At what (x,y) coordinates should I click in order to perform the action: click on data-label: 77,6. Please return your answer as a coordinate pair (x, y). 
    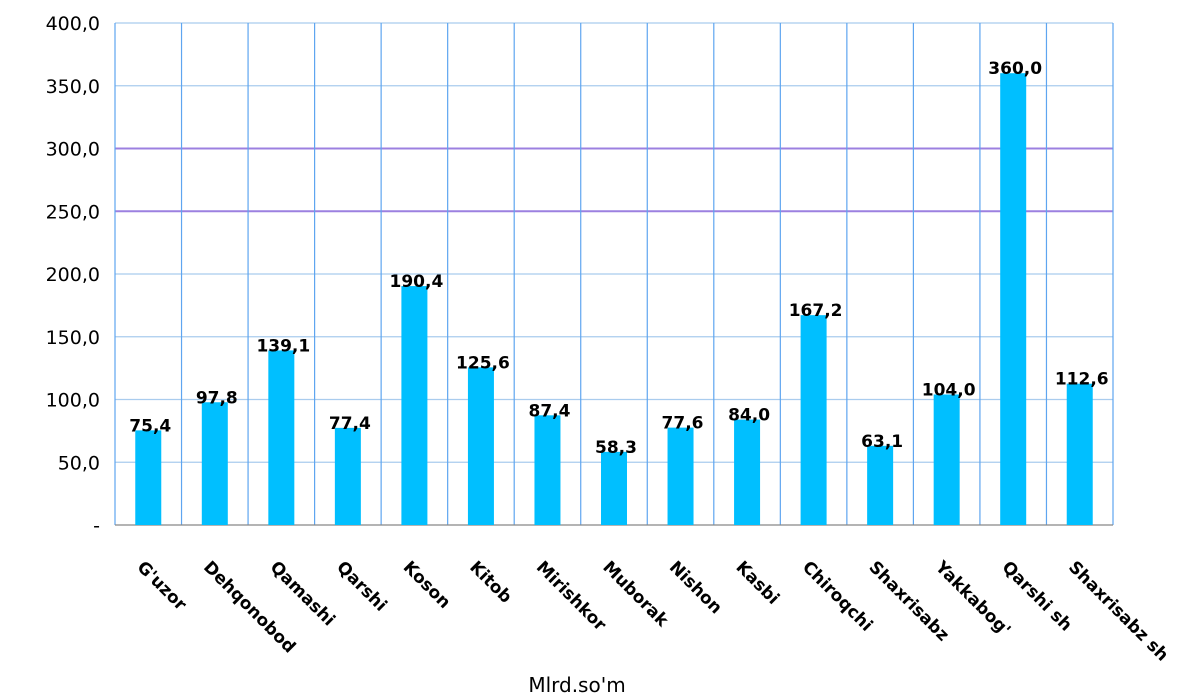
    Looking at the image, I should click on (683, 424).